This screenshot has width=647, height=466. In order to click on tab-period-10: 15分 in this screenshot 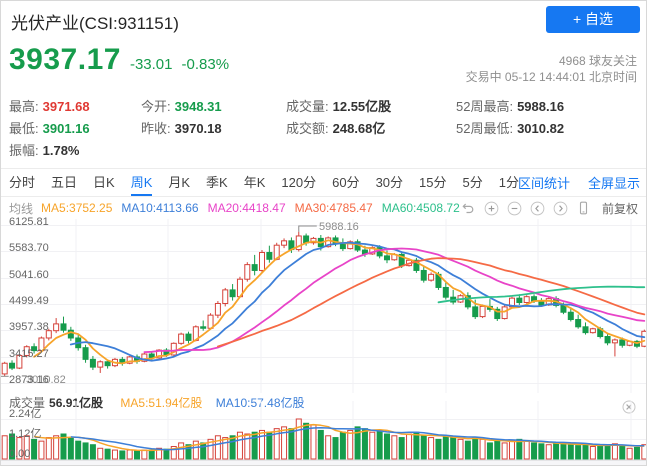, I will do `click(433, 182)`.